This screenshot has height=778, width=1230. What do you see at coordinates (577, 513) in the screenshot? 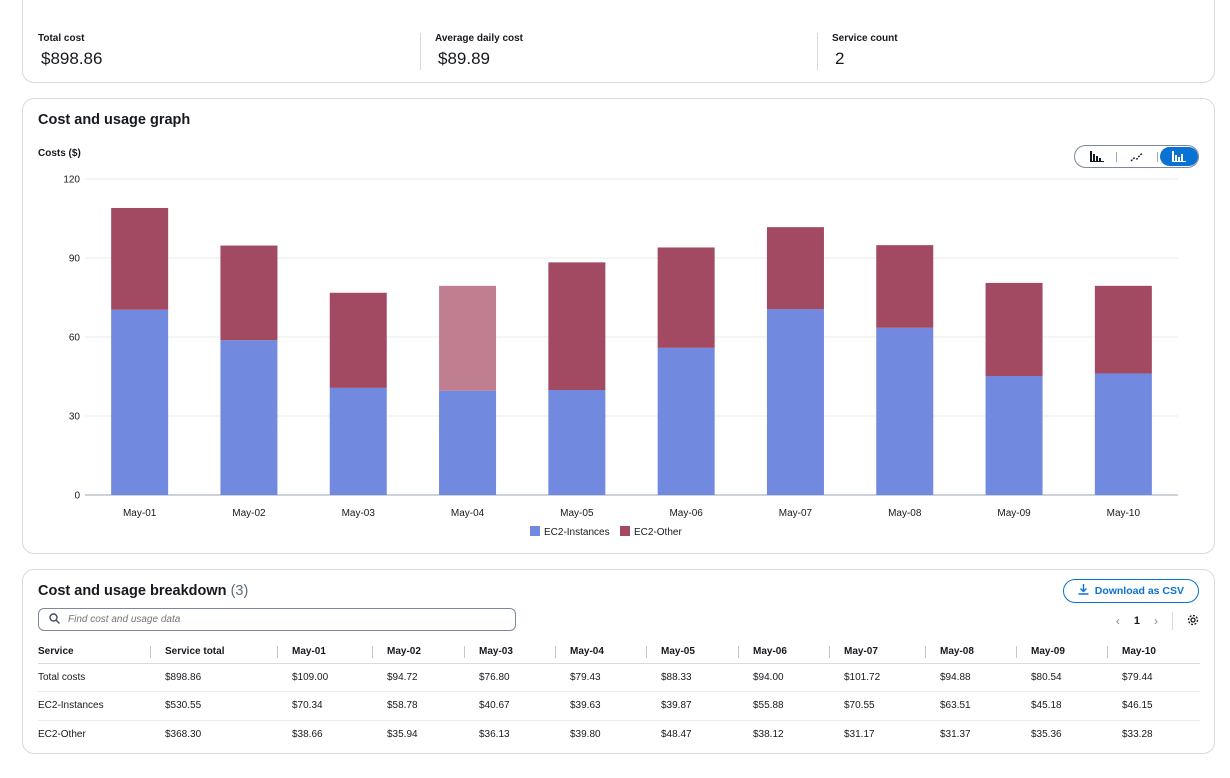
I see `x-tick-label: May-05` at bounding box center [577, 513].